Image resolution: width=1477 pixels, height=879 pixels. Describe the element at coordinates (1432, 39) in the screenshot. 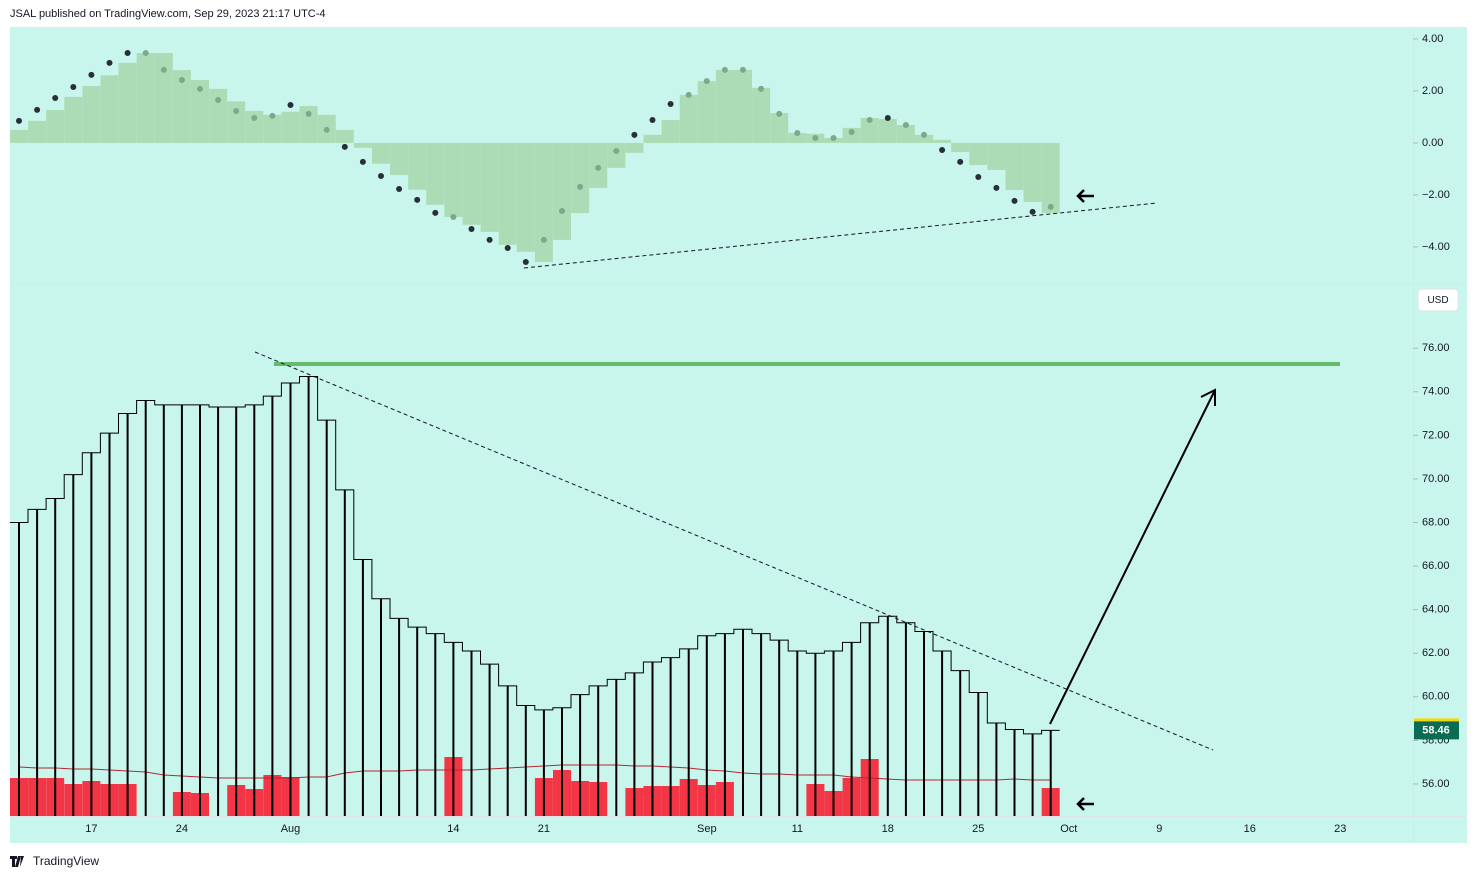

I see `y-tick-label: 4.00` at that location.